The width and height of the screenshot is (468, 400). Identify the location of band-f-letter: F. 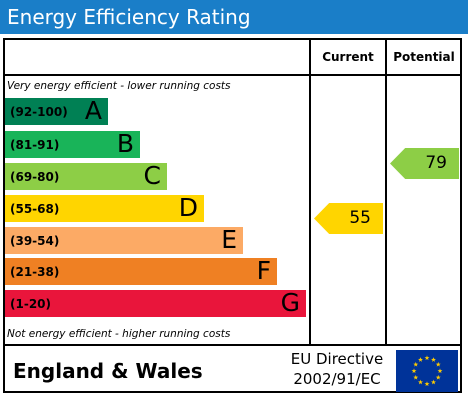
(263, 270).